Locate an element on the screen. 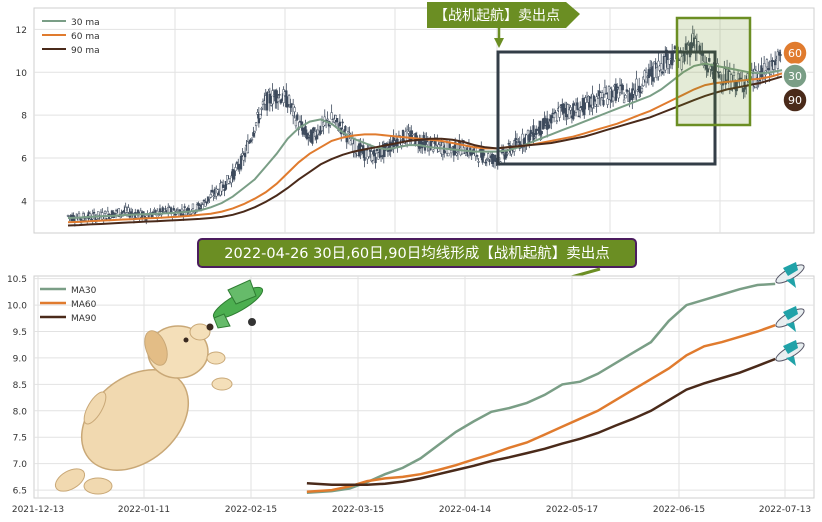 This screenshot has height=522, width=822. price-y-tick-label: 10 is located at coordinates (22, 74).